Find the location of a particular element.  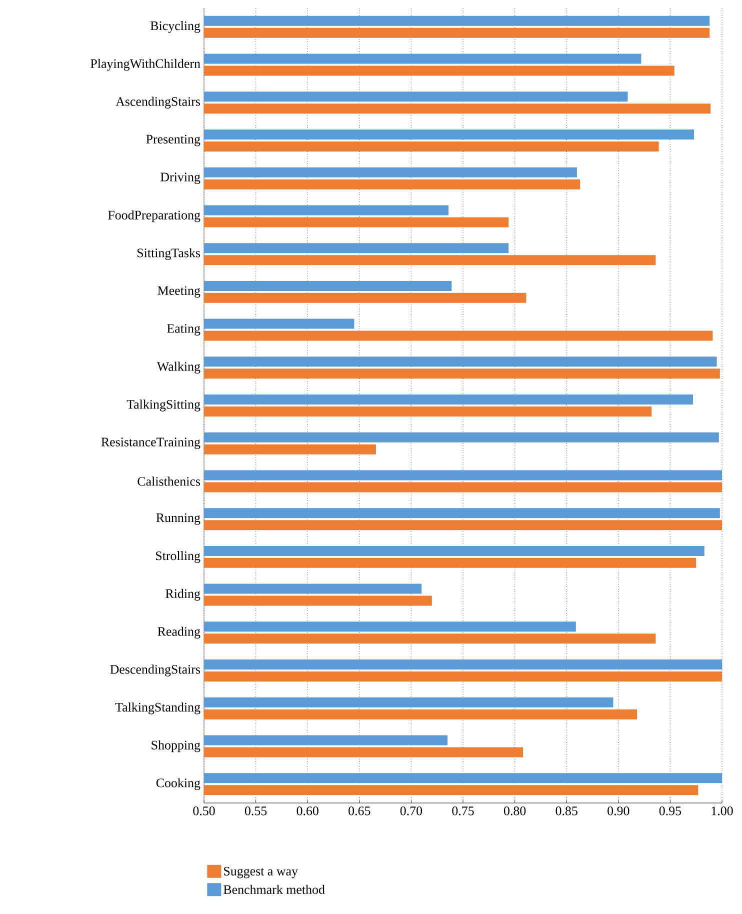

y-tick-label: Riding is located at coordinates (183, 594).